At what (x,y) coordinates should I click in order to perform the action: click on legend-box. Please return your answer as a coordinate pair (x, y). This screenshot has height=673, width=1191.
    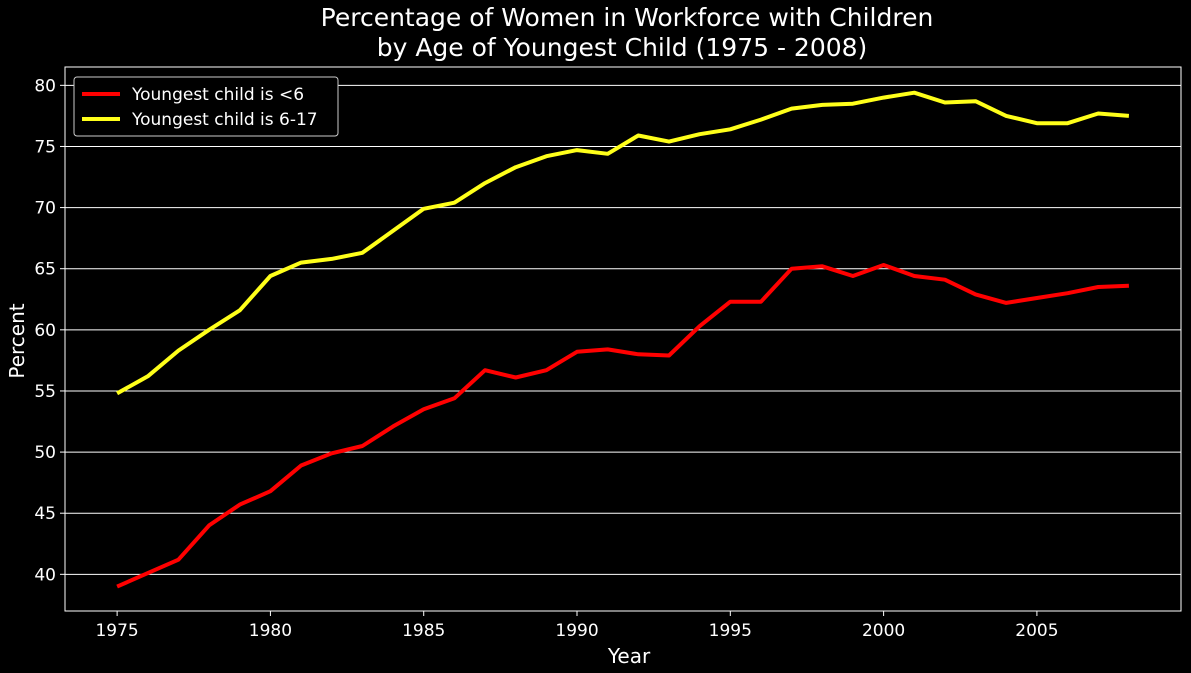
    Looking at the image, I should click on (206, 106).